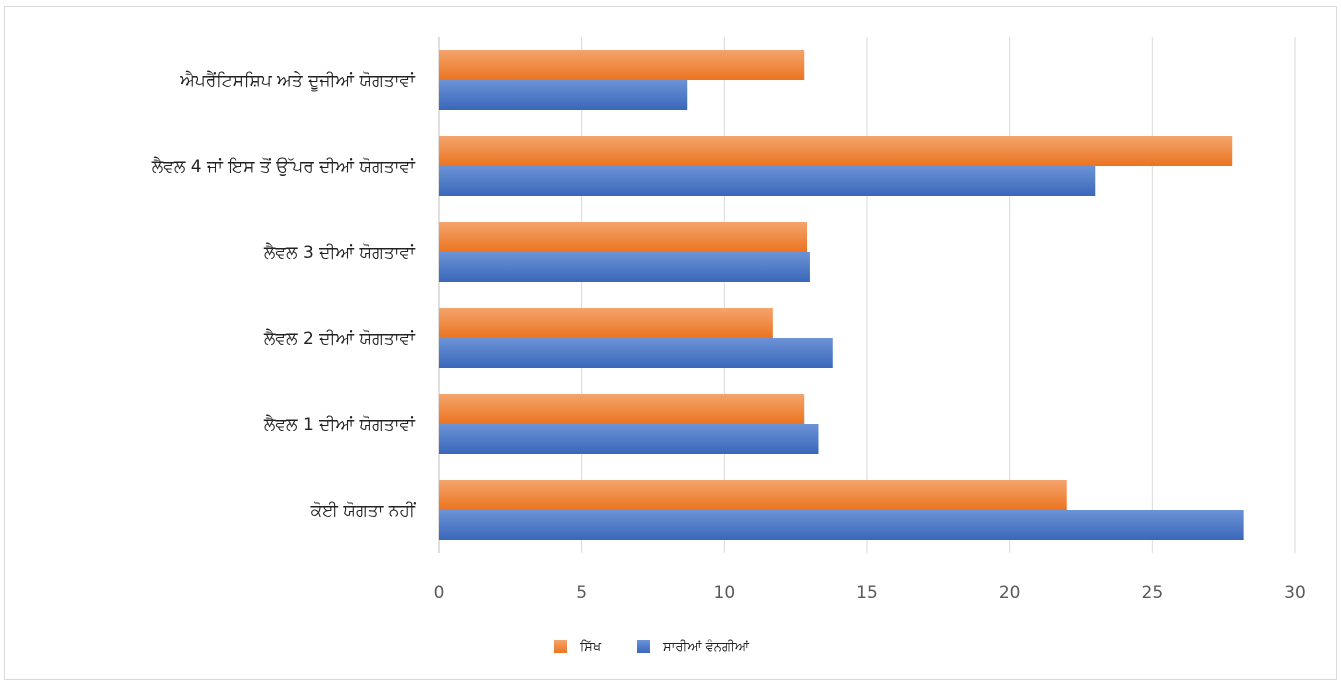  I want to click on x-tick-label: 5, so click(581, 593).